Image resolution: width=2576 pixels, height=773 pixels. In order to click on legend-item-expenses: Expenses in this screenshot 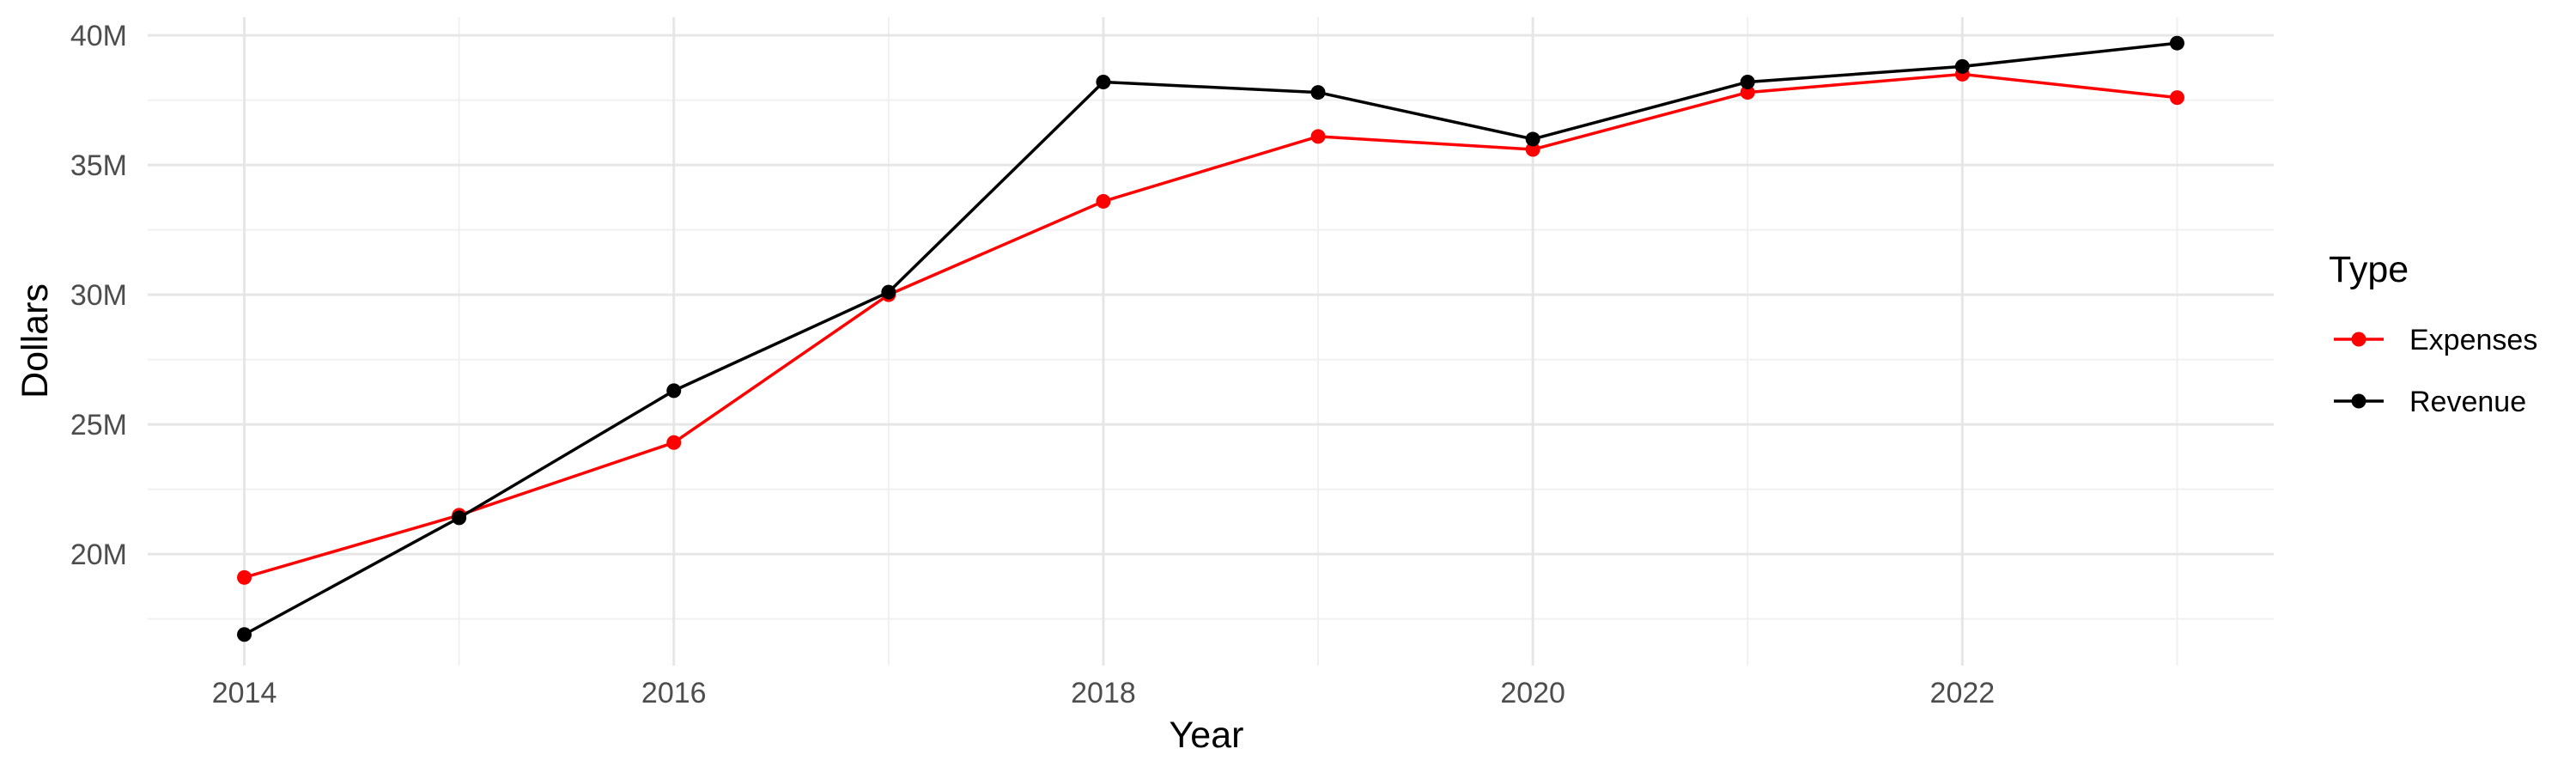, I will do `click(2435, 340)`.